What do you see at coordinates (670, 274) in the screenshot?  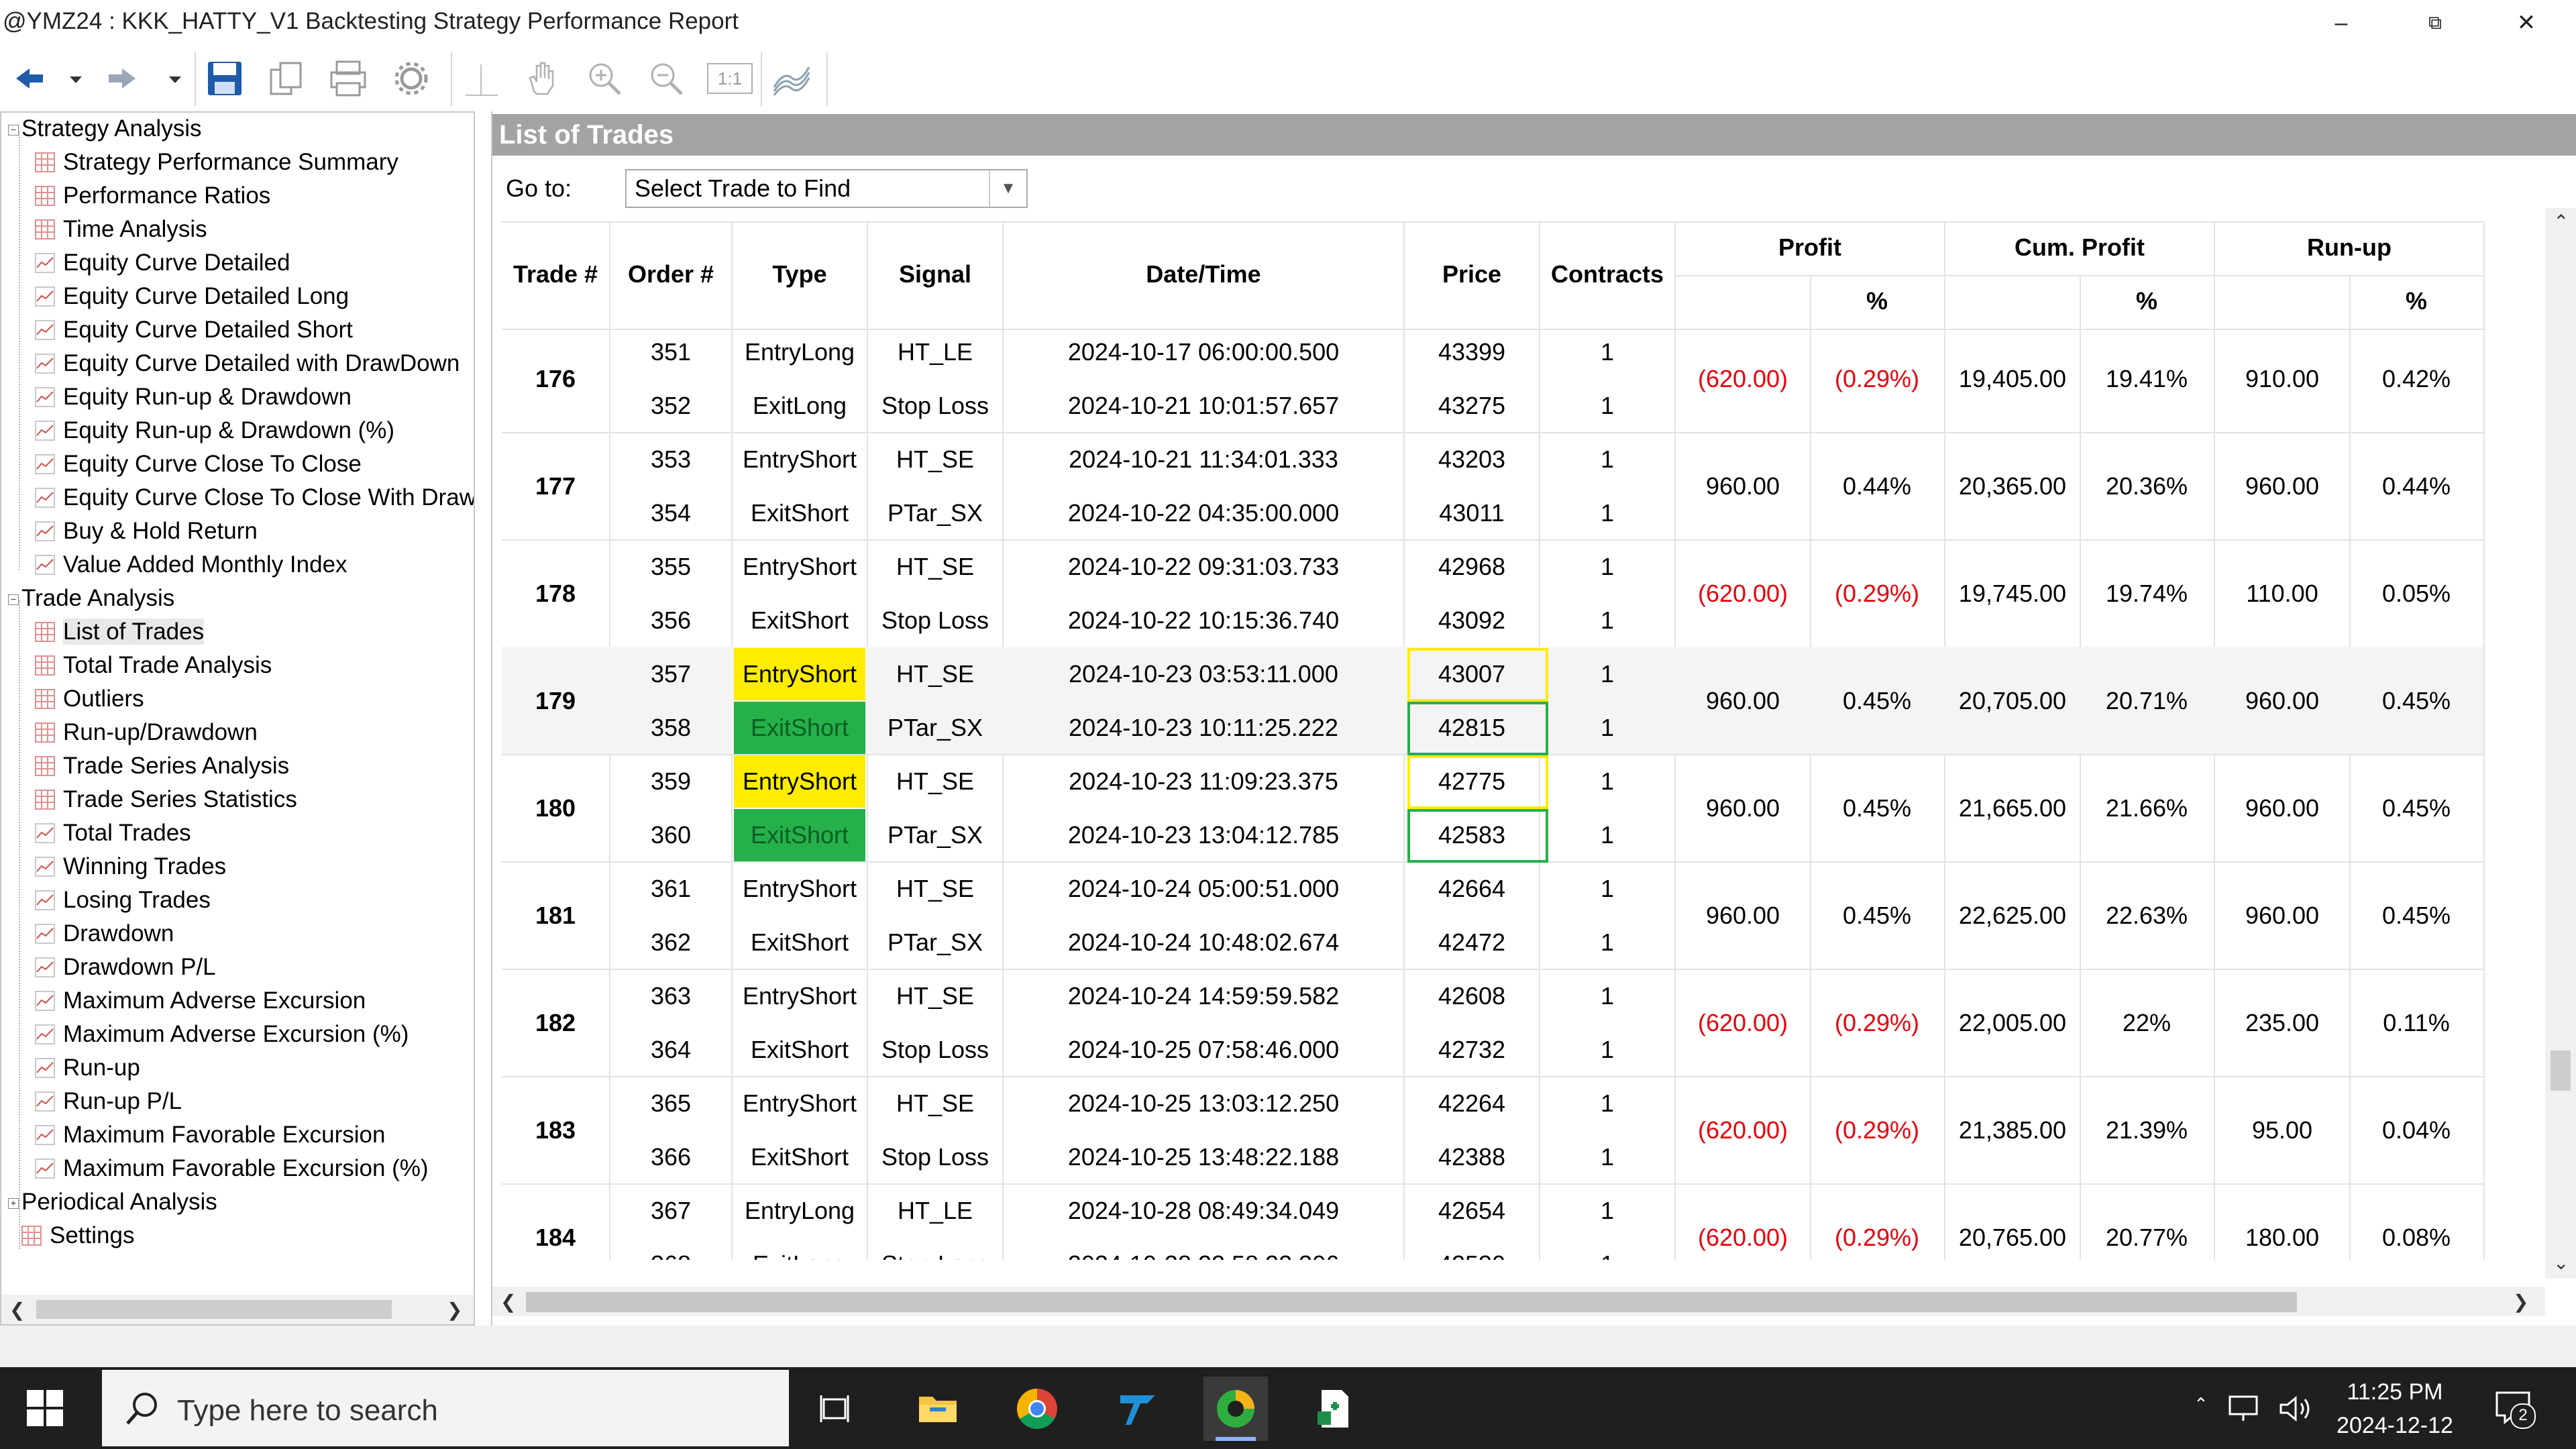 I see `col-order: Order #` at bounding box center [670, 274].